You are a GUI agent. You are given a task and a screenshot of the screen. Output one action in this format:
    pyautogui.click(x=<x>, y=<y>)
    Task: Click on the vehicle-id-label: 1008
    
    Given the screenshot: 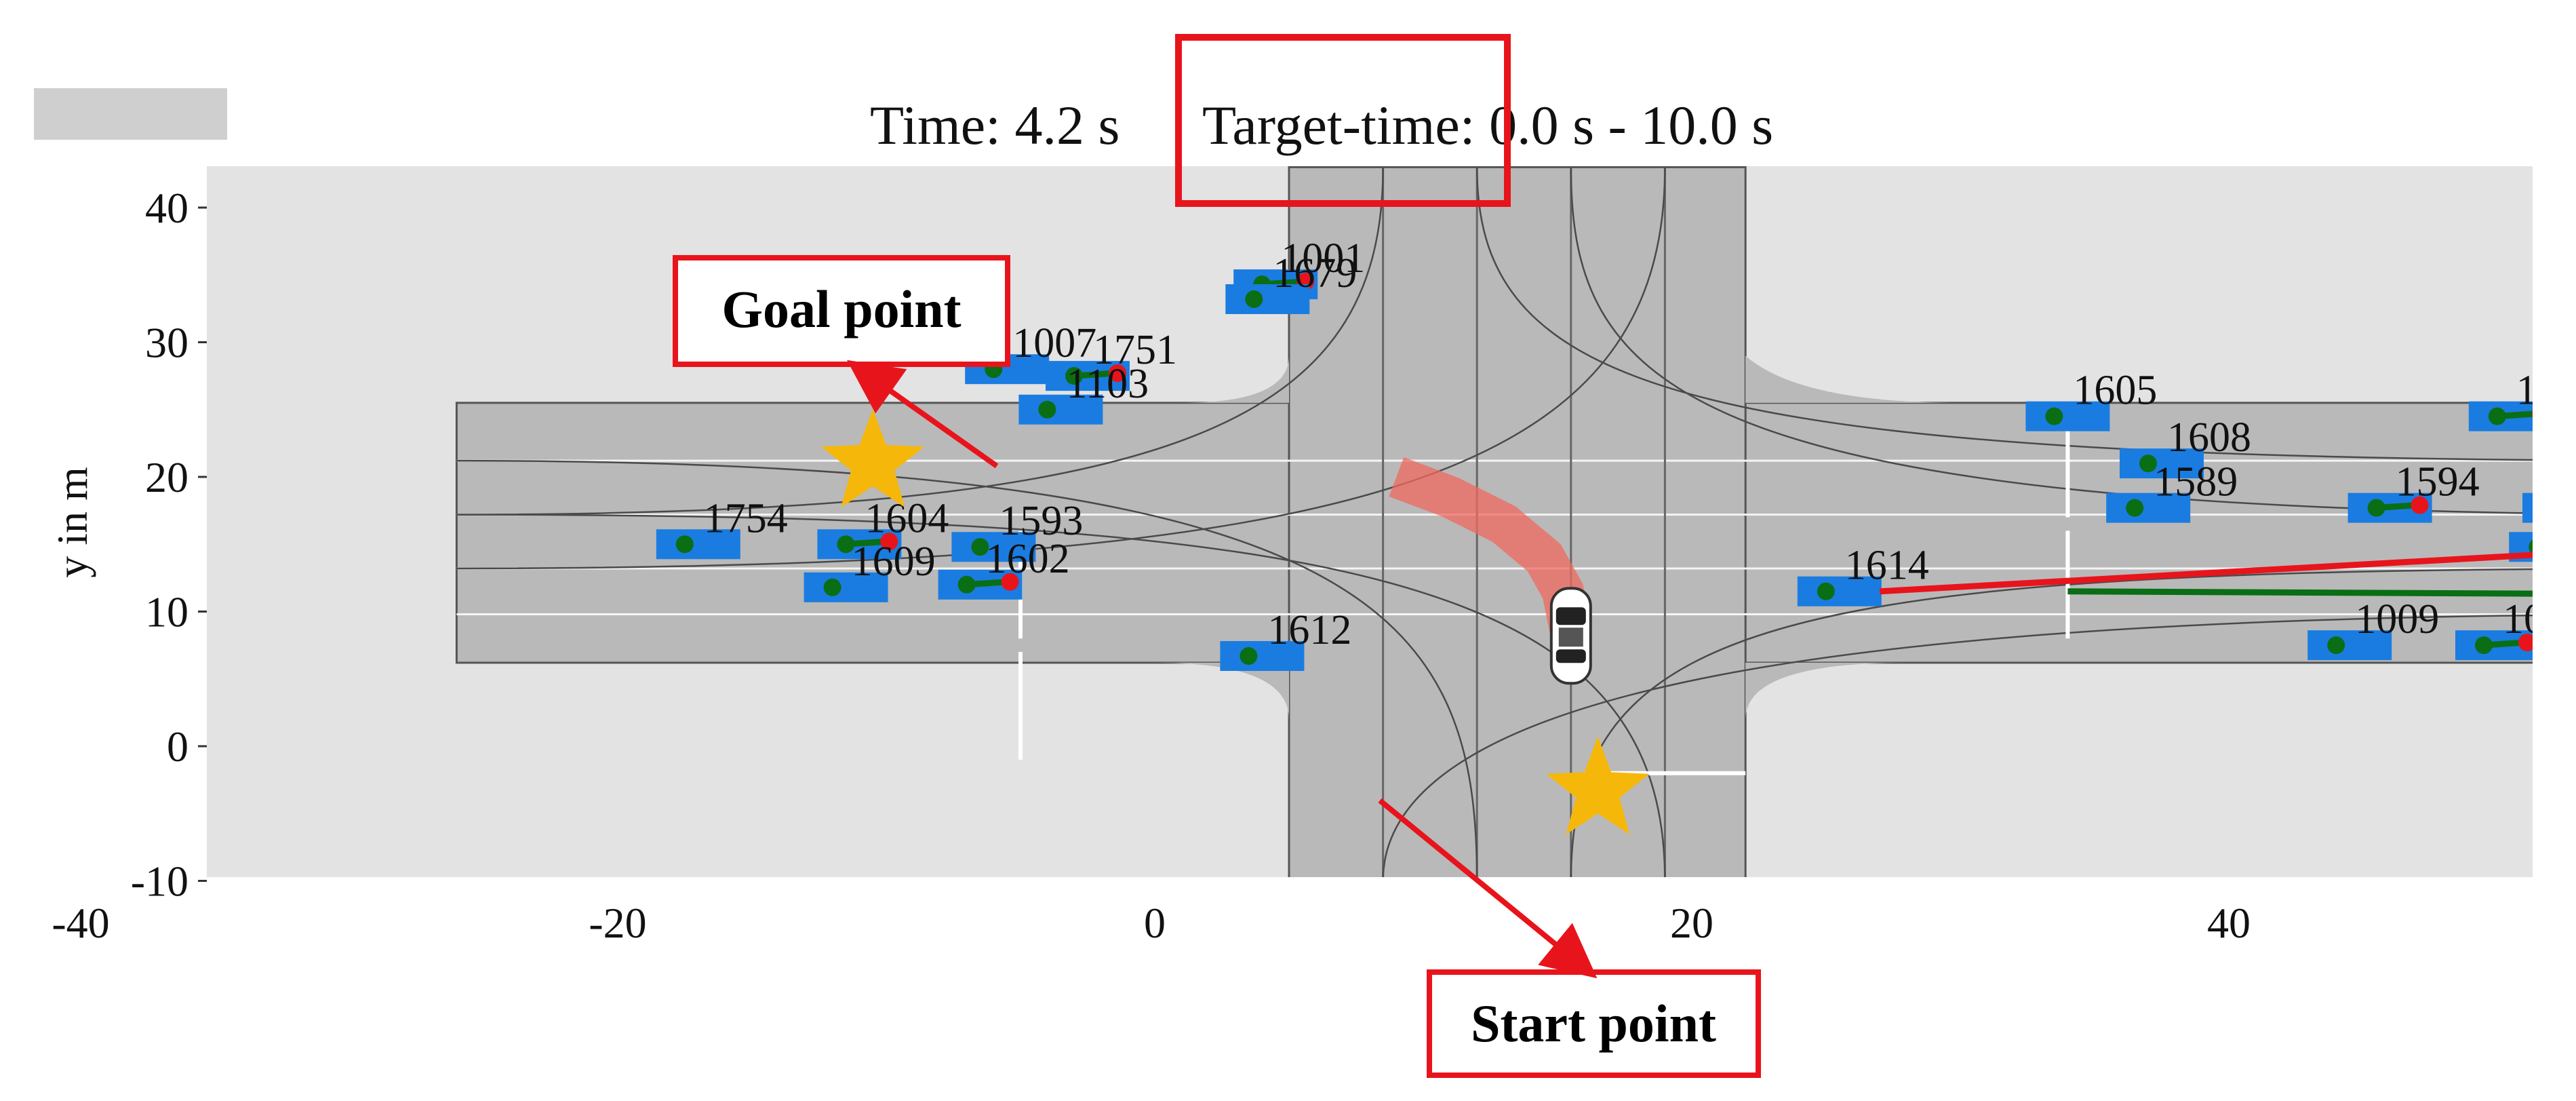 What is the action you would take?
    pyautogui.click(x=2539, y=619)
    